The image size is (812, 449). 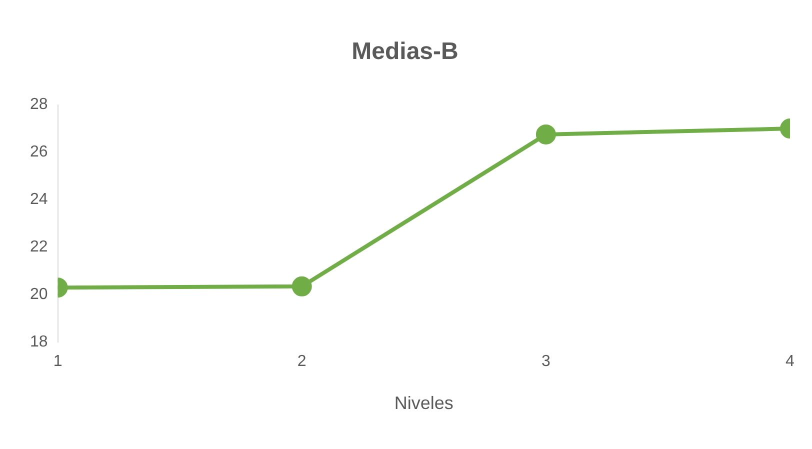 What do you see at coordinates (545, 361) in the screenshot?
I see `x-tick-label: 3` at bounding box center [545, 361].